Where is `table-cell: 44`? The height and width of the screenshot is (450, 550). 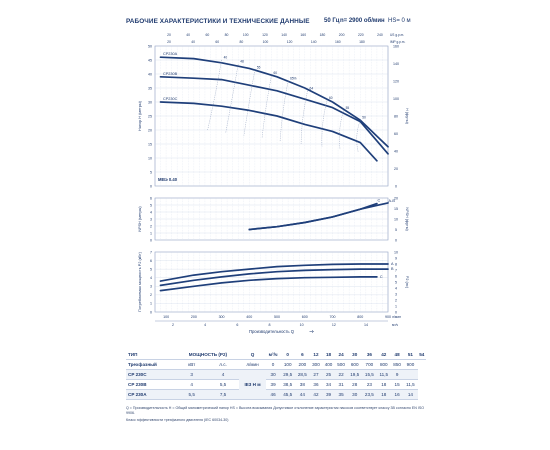 table-cell: 44 is located at coordinates (302, 394).